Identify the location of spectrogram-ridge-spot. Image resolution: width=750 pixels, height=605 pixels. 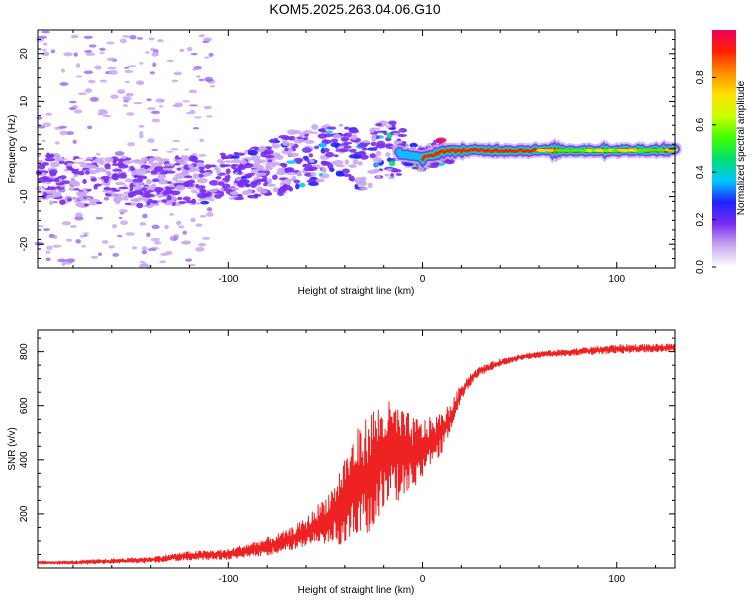
(550, 150).